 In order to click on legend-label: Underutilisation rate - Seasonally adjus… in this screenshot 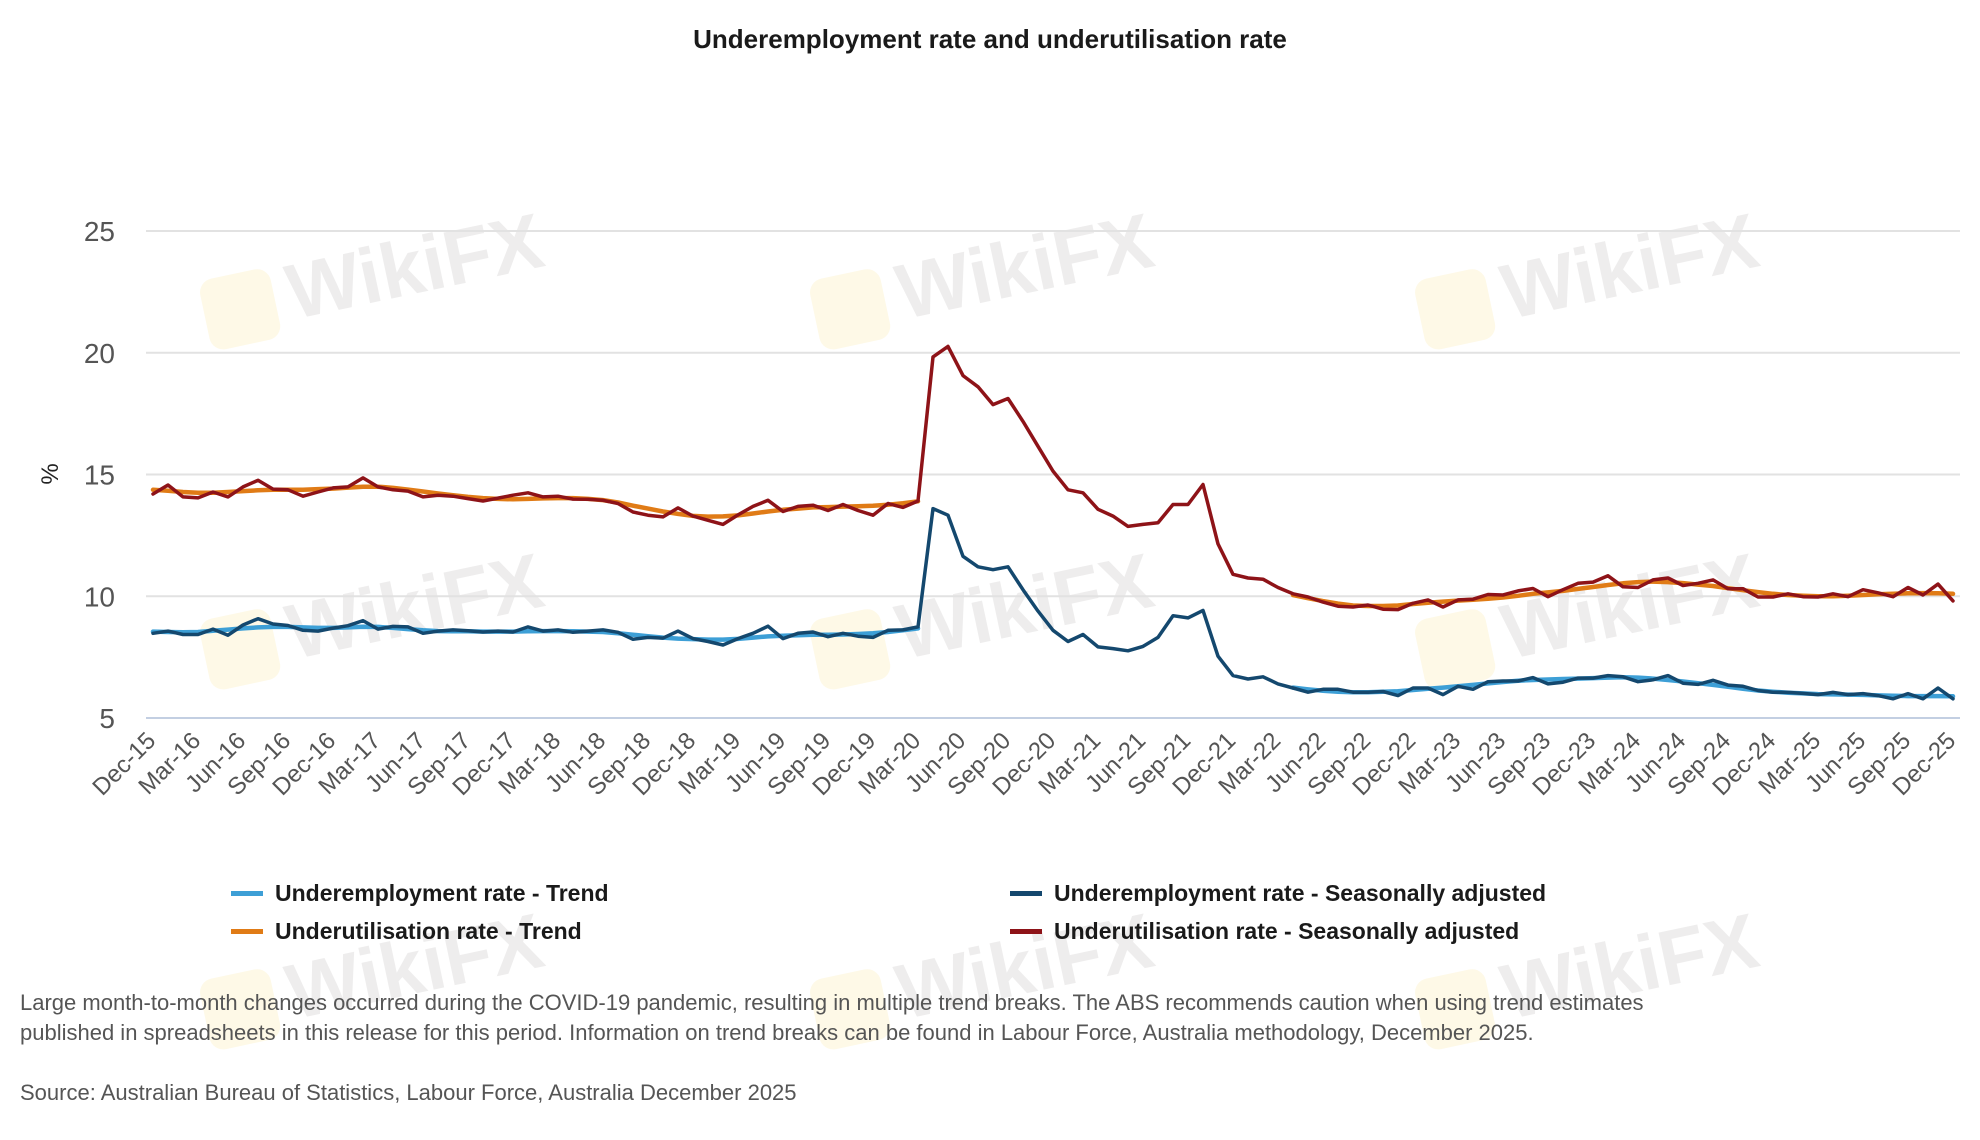, I will do `click(1287, 931)`.